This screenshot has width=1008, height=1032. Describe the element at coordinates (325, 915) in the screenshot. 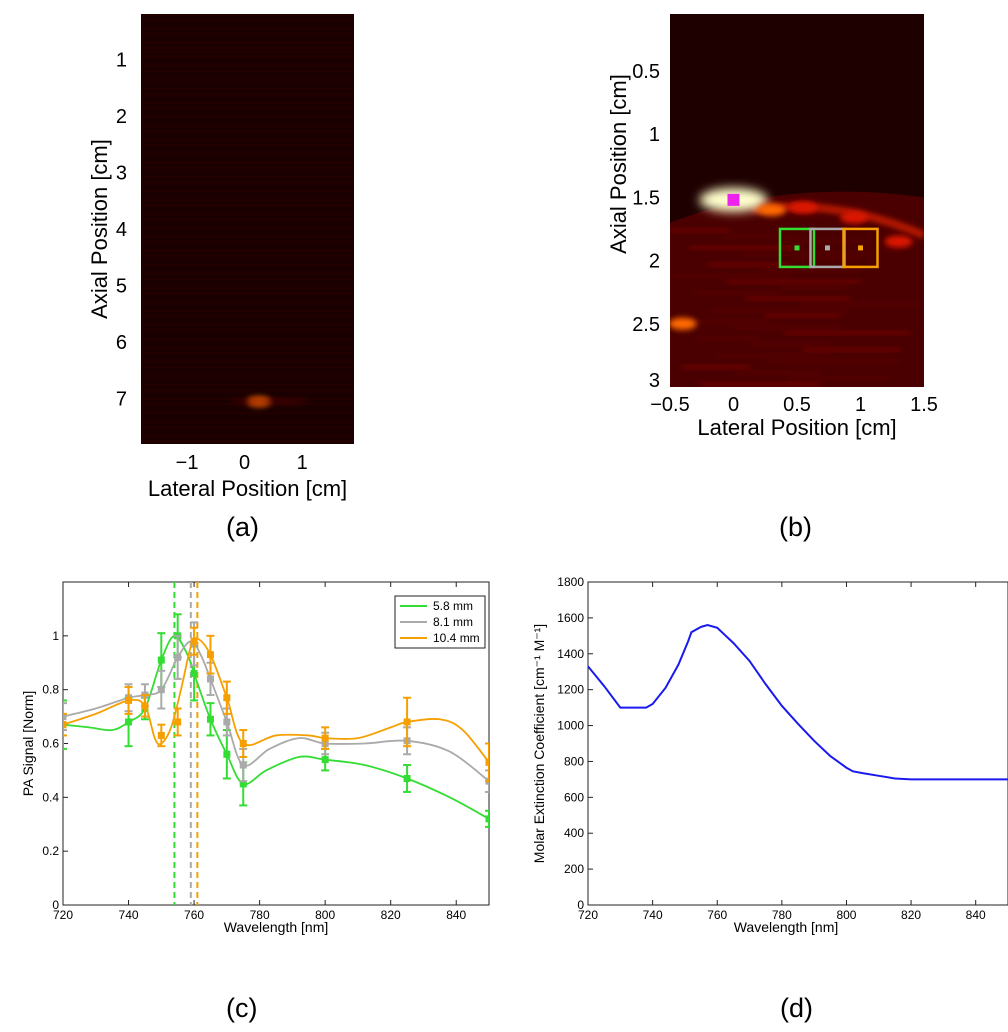

I see `chart-c-xtick-label: 800` at that location.